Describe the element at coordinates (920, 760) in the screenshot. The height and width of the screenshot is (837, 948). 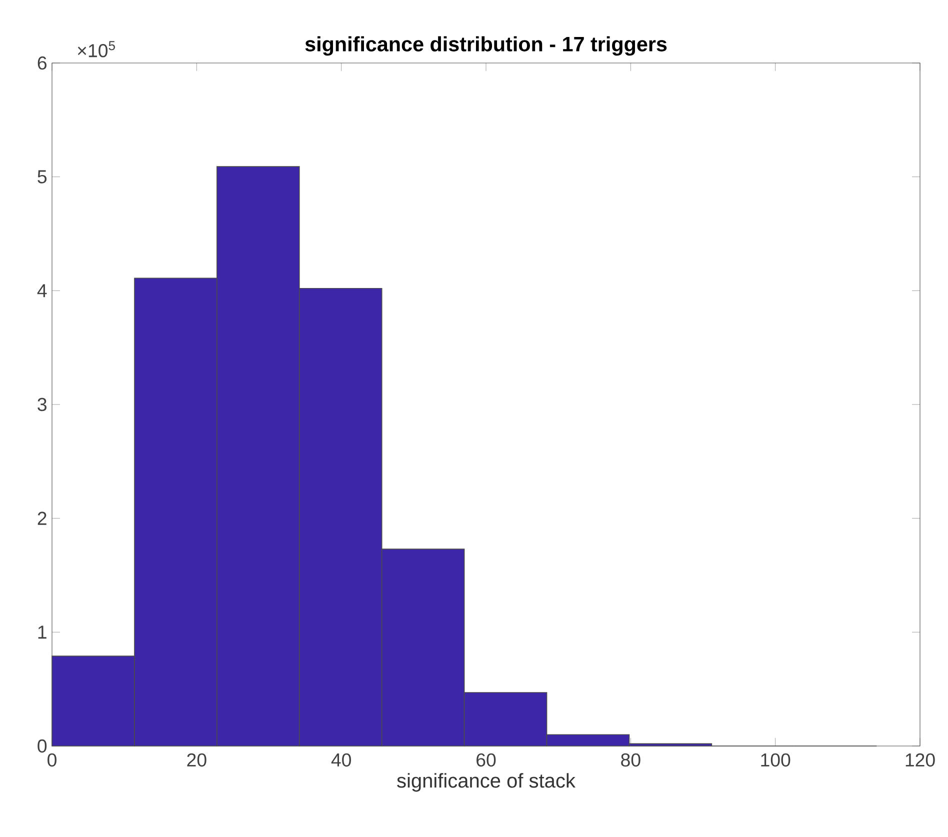
I see `x-tick-label: 120` at that location.